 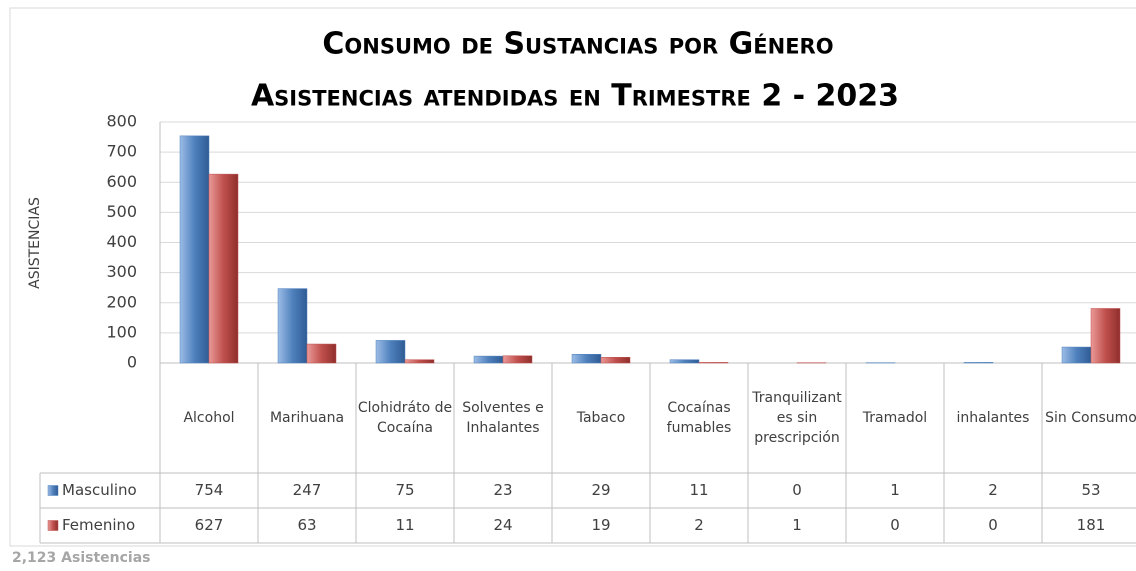 I want to click on x-tick-label: Clohidráto de Cocaína, so click(x=405, y=418).